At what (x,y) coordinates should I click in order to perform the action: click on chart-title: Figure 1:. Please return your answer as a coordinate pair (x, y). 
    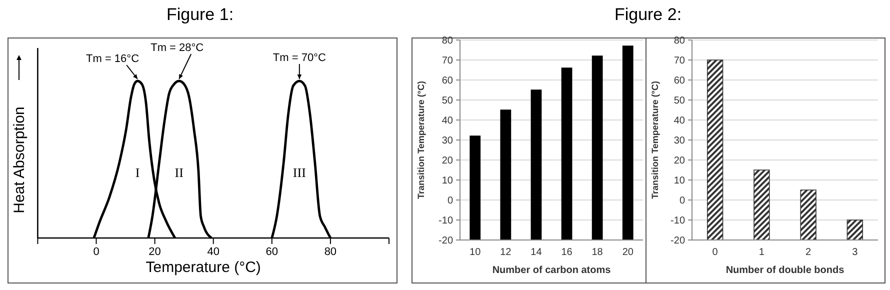
    Looking at the image, I should click on (200, 14).